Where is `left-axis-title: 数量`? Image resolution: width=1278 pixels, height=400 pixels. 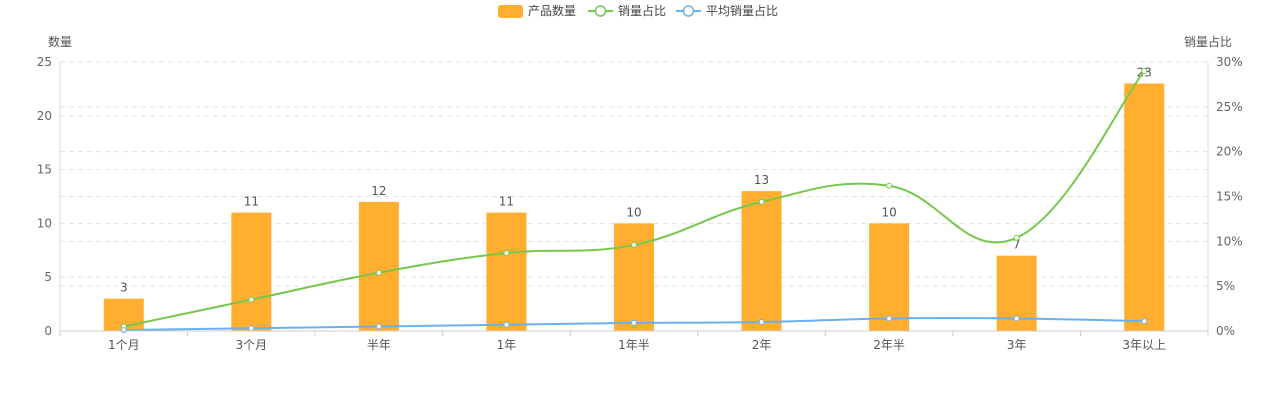 left-axis-title: 数量 is located at coordinates (60, 41).